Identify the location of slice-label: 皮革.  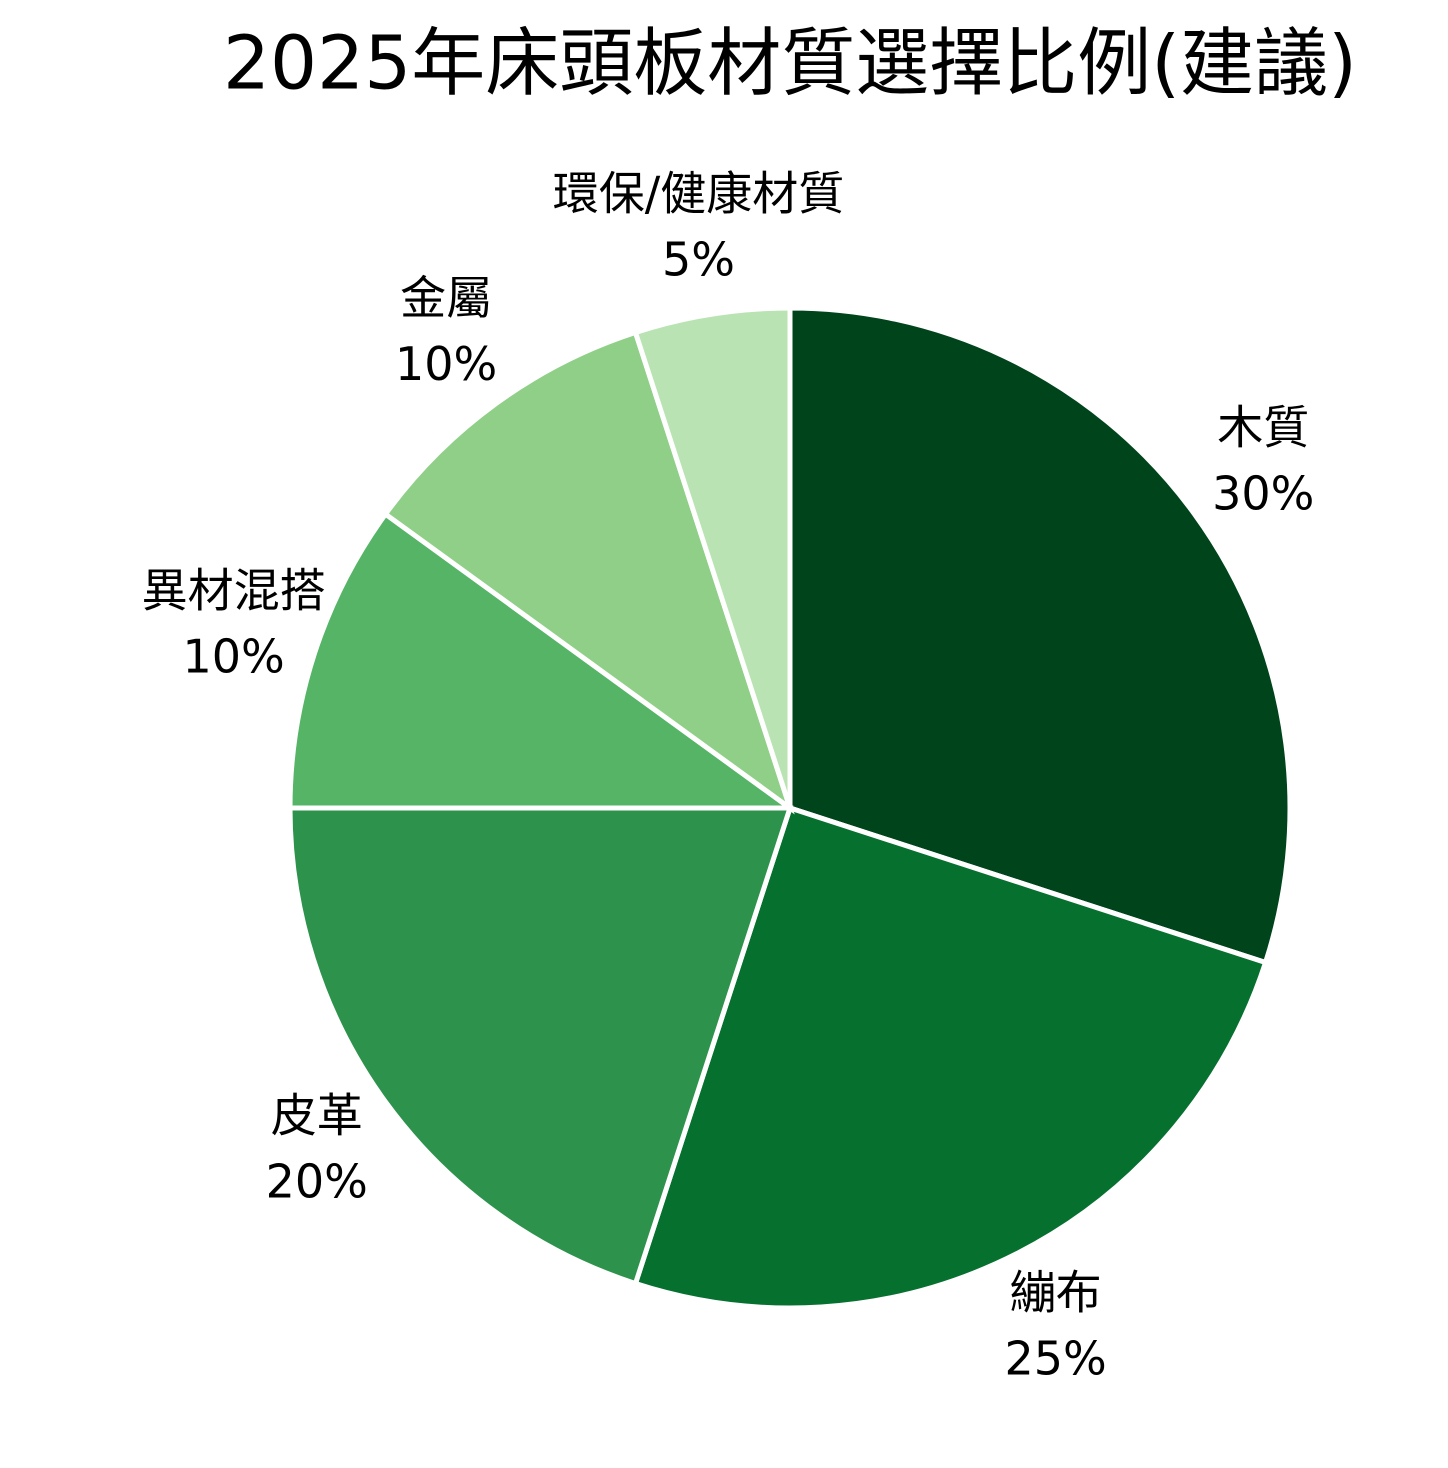
(317, 1115).